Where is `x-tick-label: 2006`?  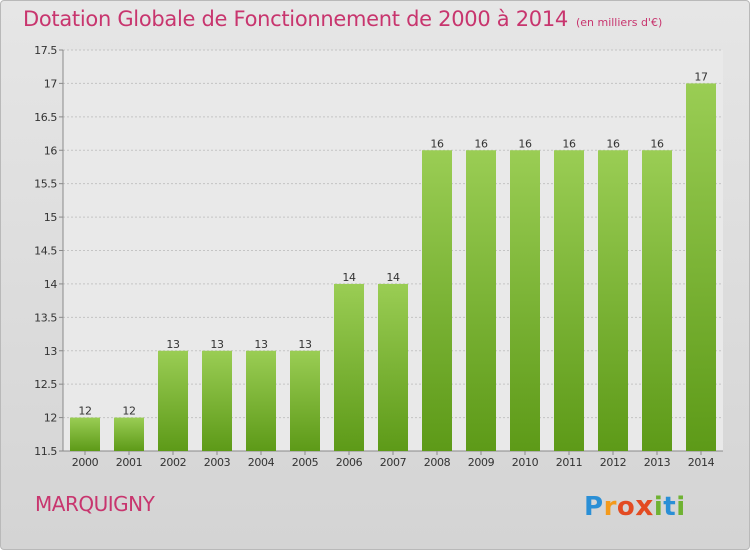 x-tick-label: 2006 is located at coordinates (349, 462).